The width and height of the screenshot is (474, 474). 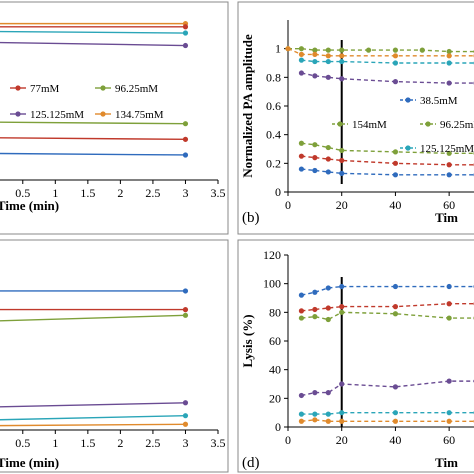 What do you see at coordinates (275, 312) in the screenshot?
I see `y-tick-label: 80` at bounding box center [275, 312].